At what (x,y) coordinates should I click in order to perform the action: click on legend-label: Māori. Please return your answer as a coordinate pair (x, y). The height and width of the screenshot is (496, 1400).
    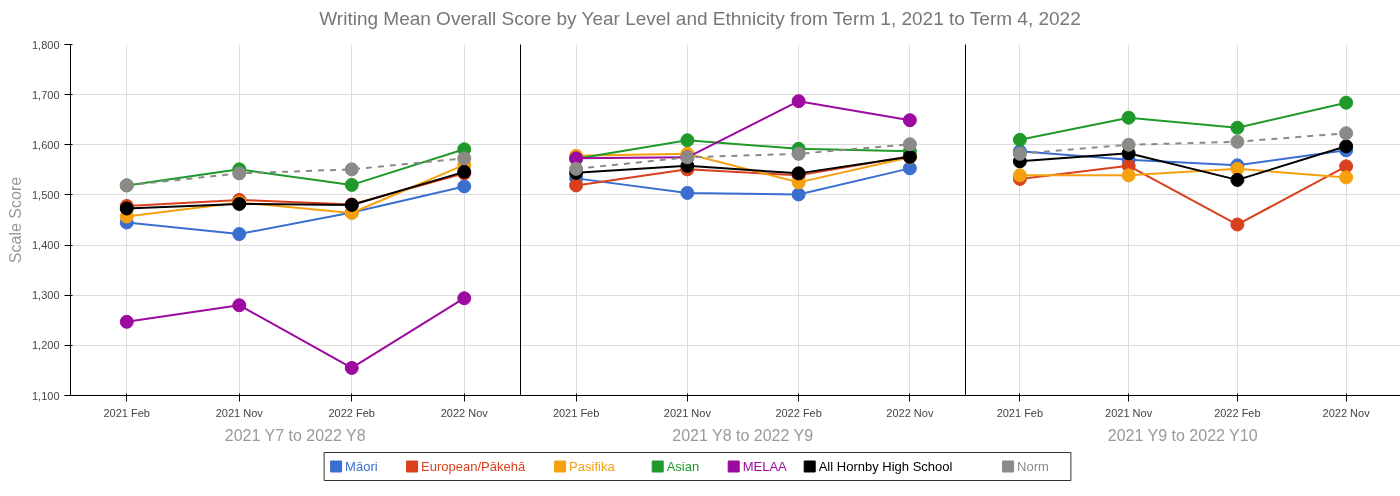
    Looking at the image, I should click on (361, 466).